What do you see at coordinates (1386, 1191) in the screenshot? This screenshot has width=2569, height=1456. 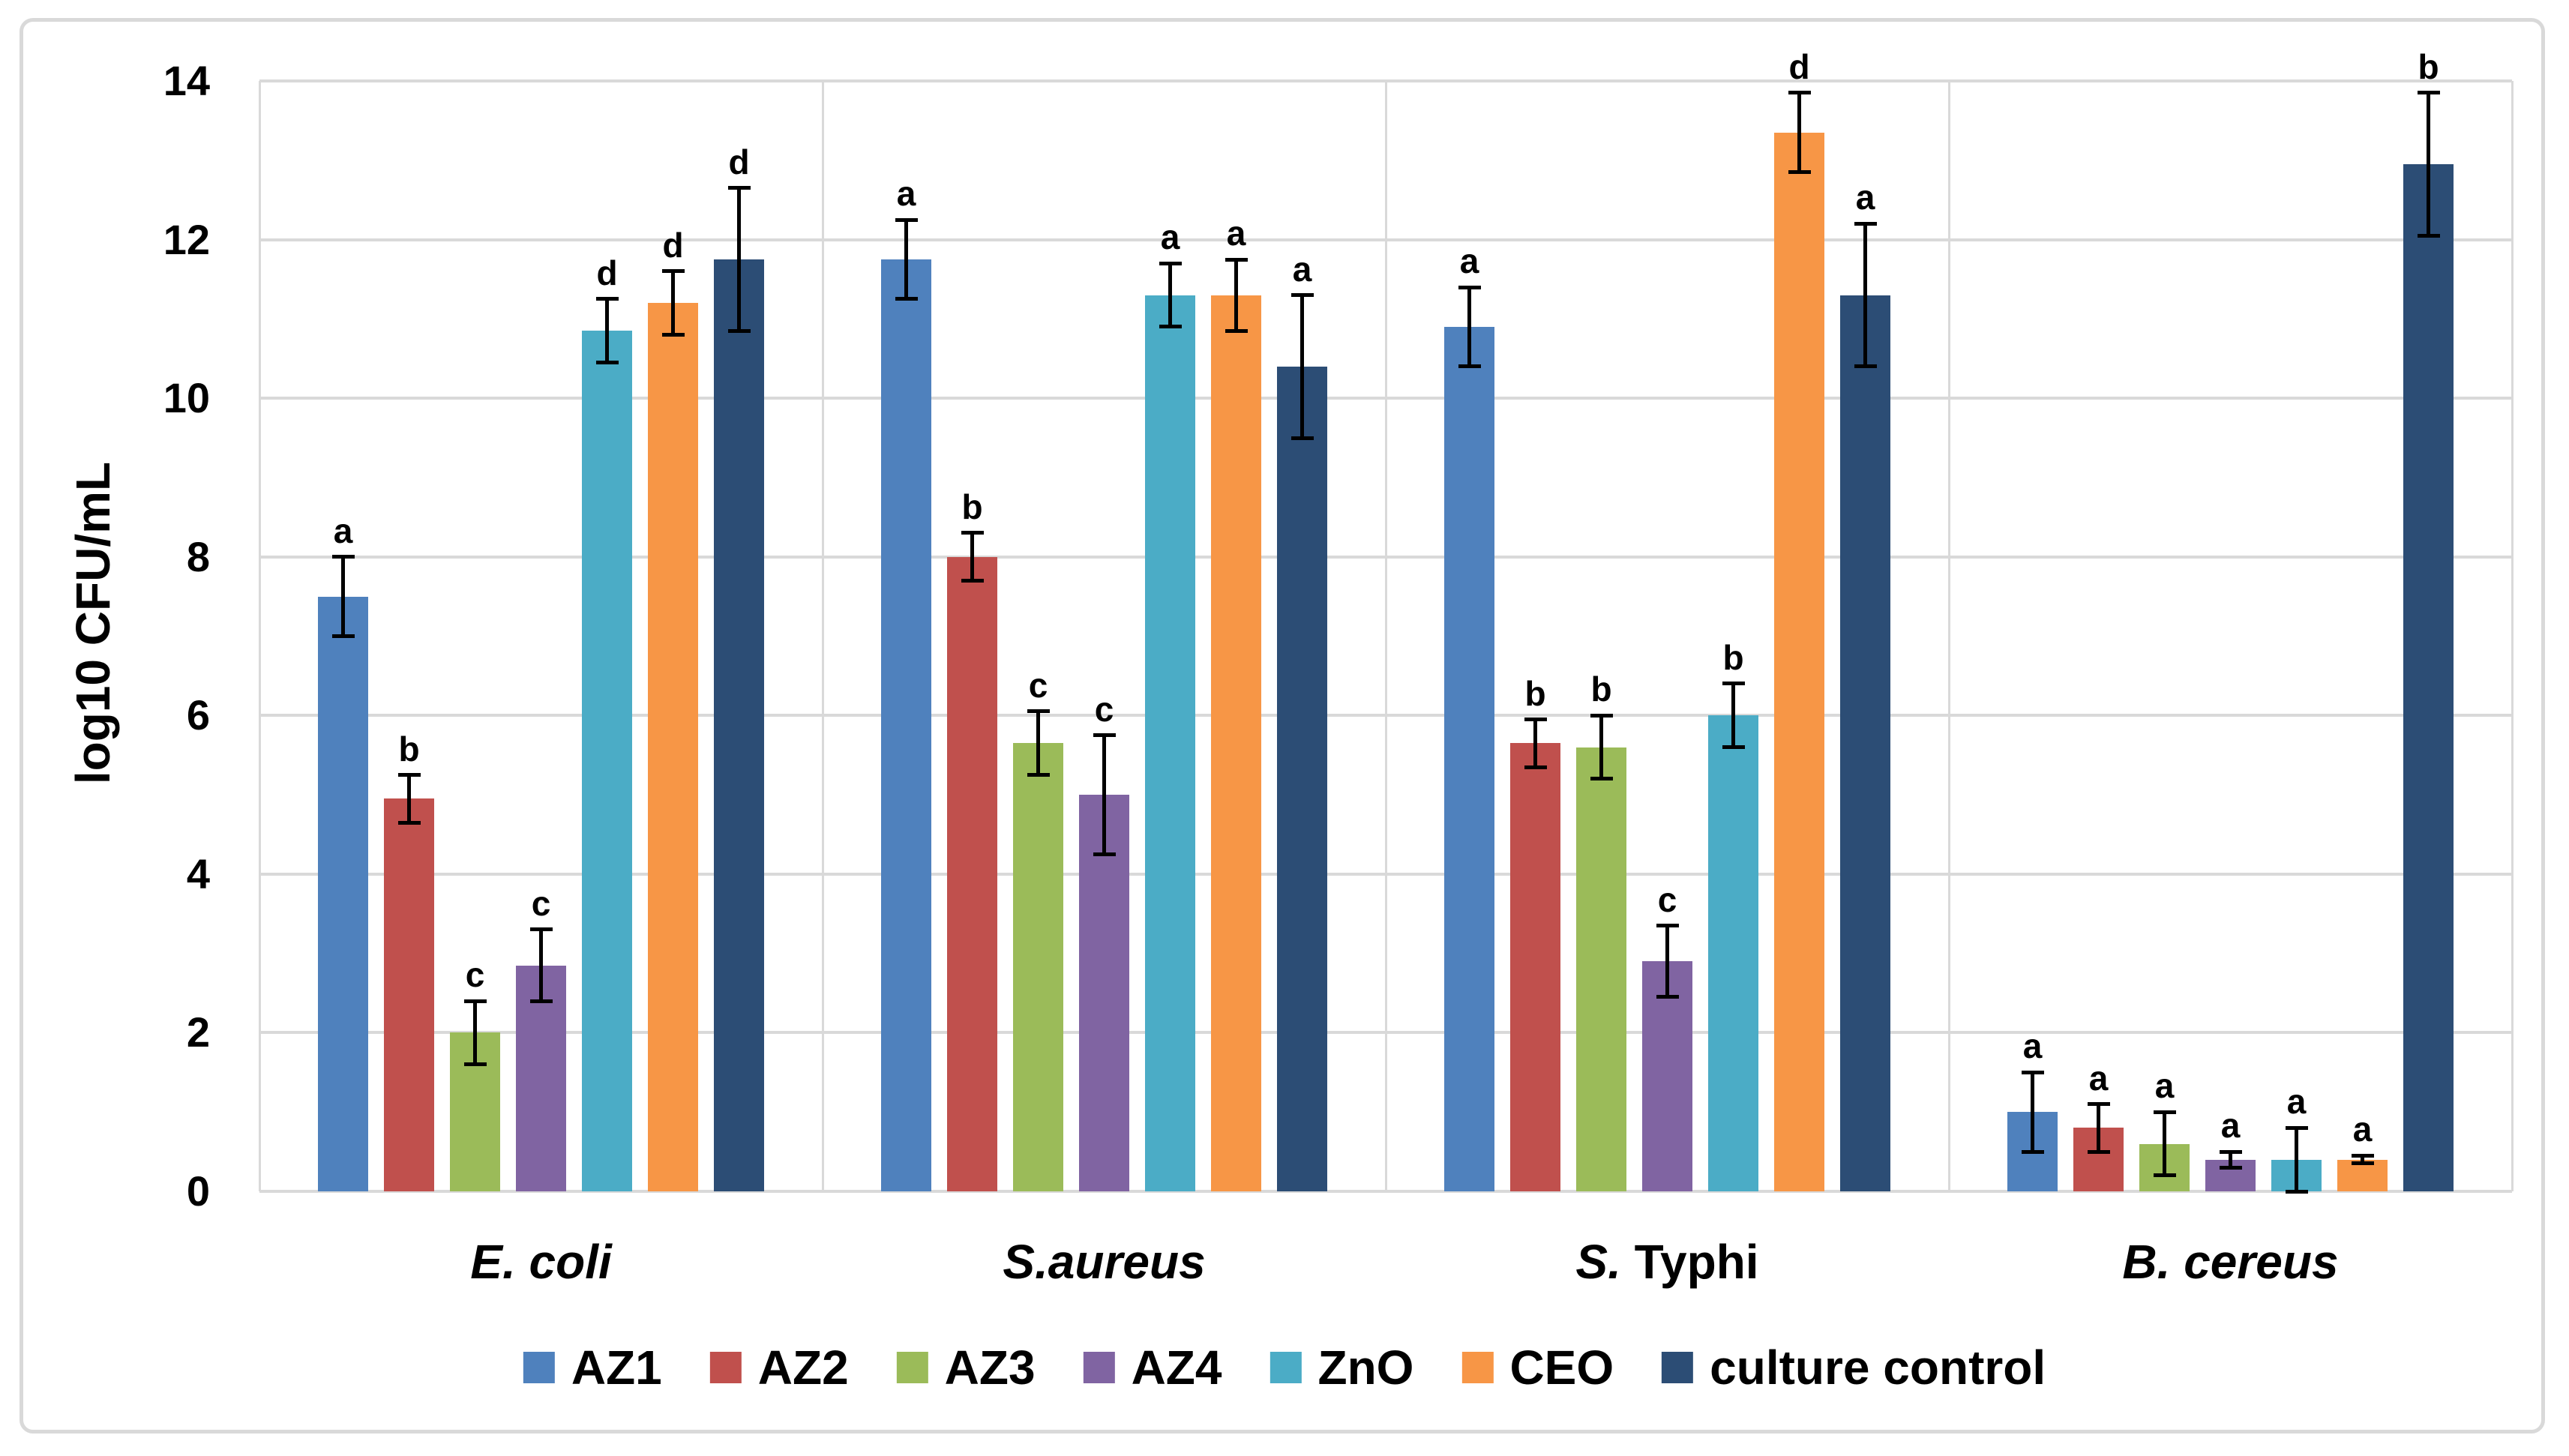 I see `gridline` at bounding box center [1386, 1191].